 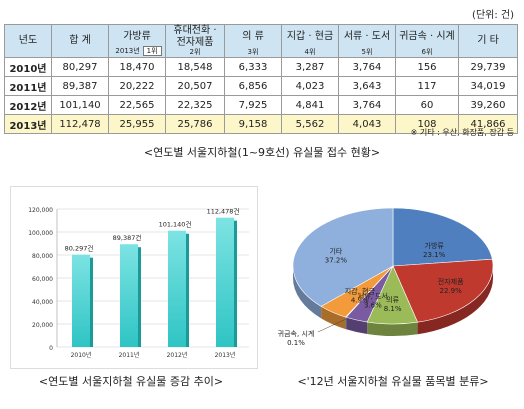 I want to click on table-caption: <연도별 서울지하철(1~9호선) 유실물 접수 현황>, so click(x=262, y=152).